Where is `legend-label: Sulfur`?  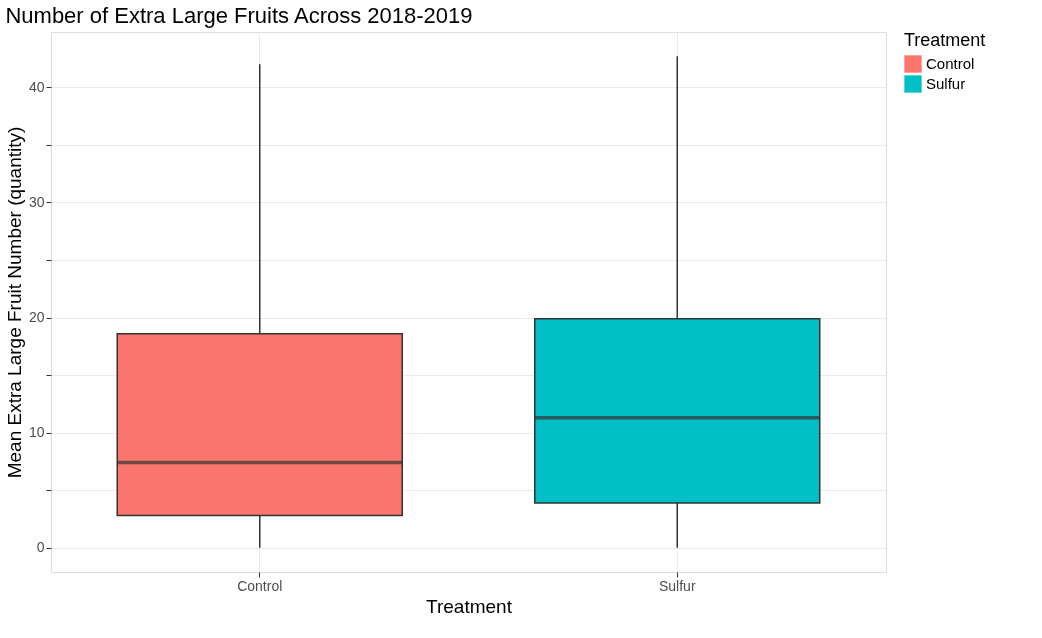
legend-label: Sulfur is located at coordinates (946, 83).